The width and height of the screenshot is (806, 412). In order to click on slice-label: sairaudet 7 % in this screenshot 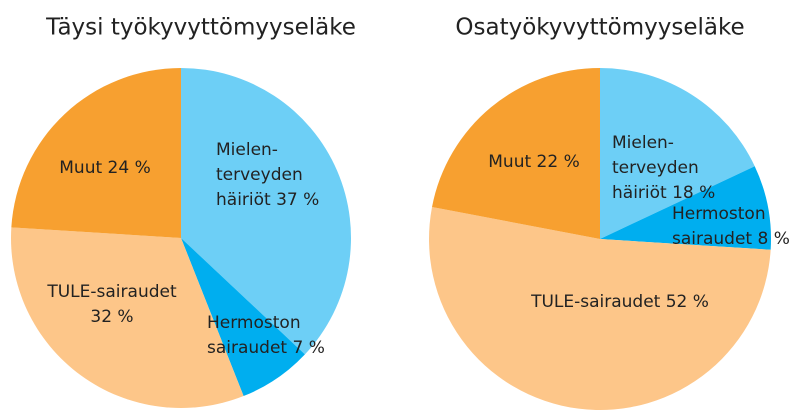, I will do `click(266, 348)`.